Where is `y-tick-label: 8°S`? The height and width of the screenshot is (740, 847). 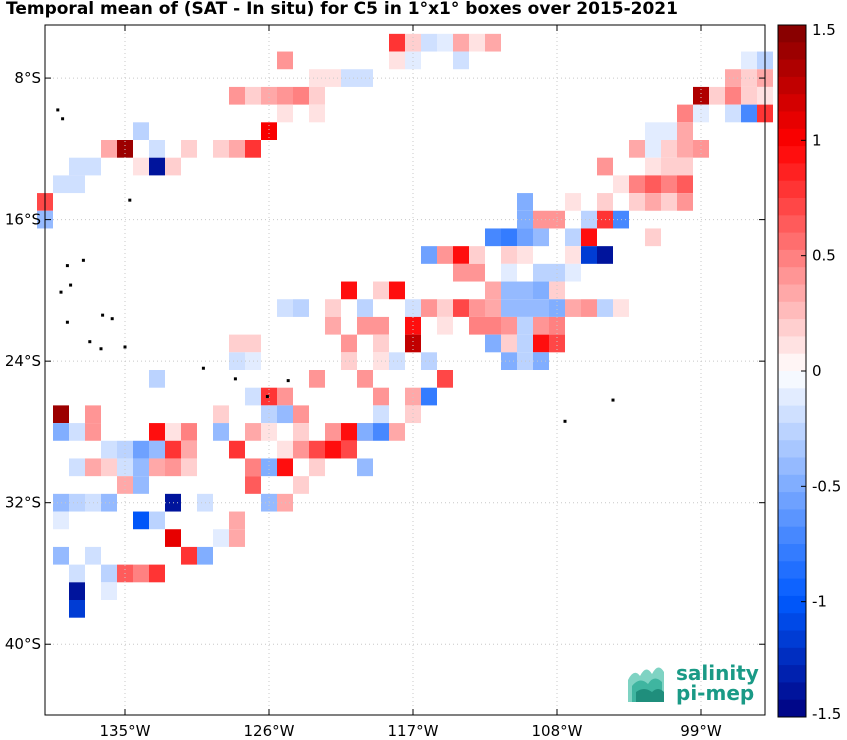 y-tick-label: 8°S is located at coordinates (27, 78).